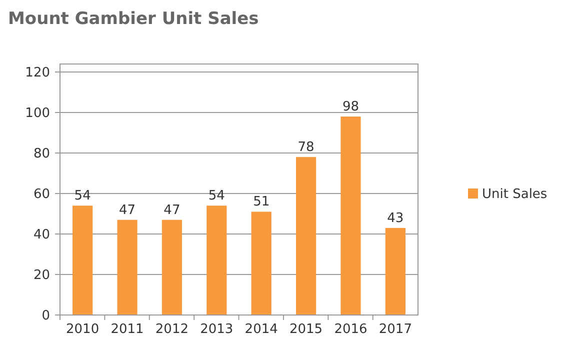  Describe the element at coordinates (41, 194) in the screenshot. I see `y-tick-label: 60` at that location.